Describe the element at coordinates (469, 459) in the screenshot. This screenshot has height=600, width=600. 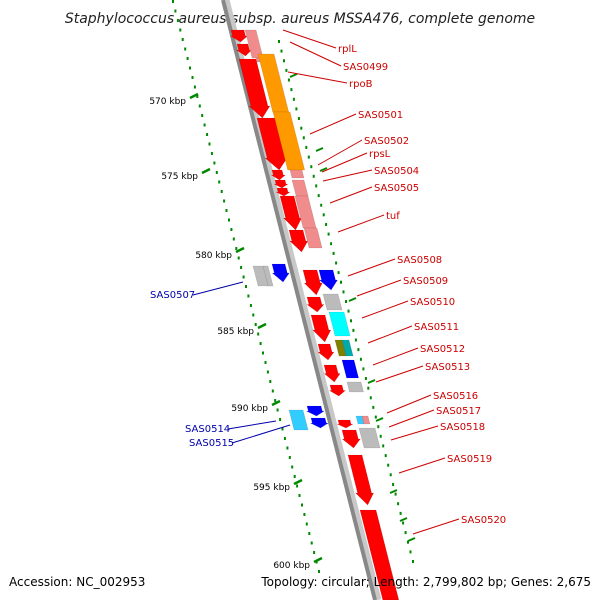
I see `gene-label-sas0519: SAS0519` at that location.